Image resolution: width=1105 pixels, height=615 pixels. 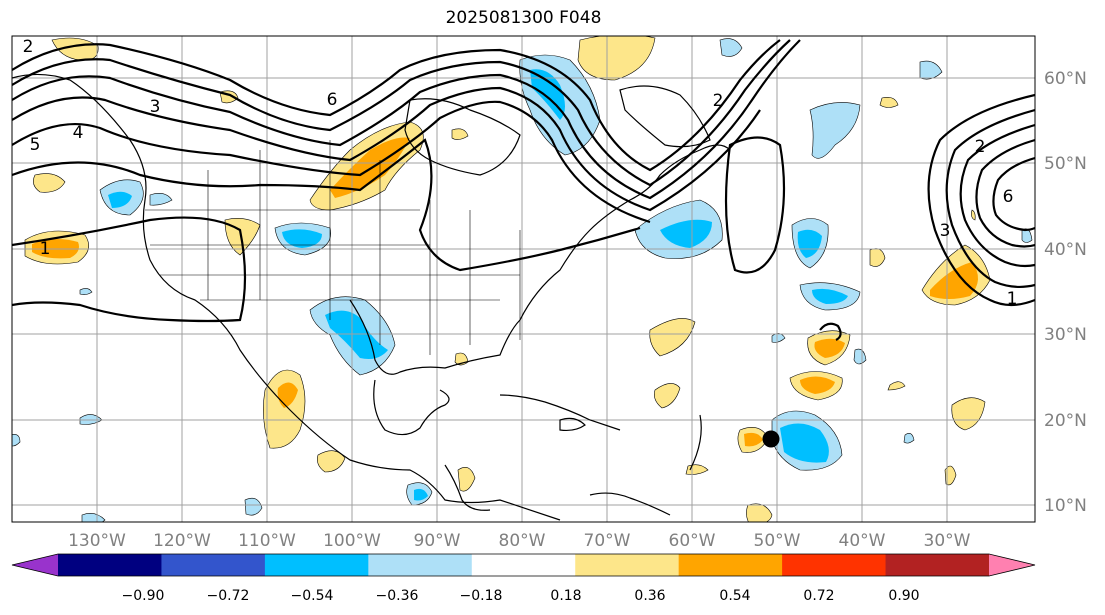 What do you see at coordinates (35, 145) in the screenshot?
I see `contour-label: 5` at bounding box center [35, 145].